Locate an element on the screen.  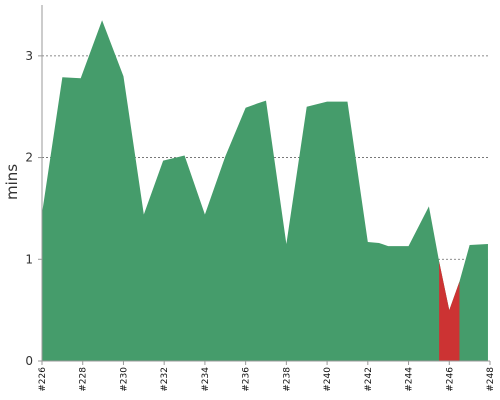
y-tick-label: 1 is located at coordinates (29, 259).